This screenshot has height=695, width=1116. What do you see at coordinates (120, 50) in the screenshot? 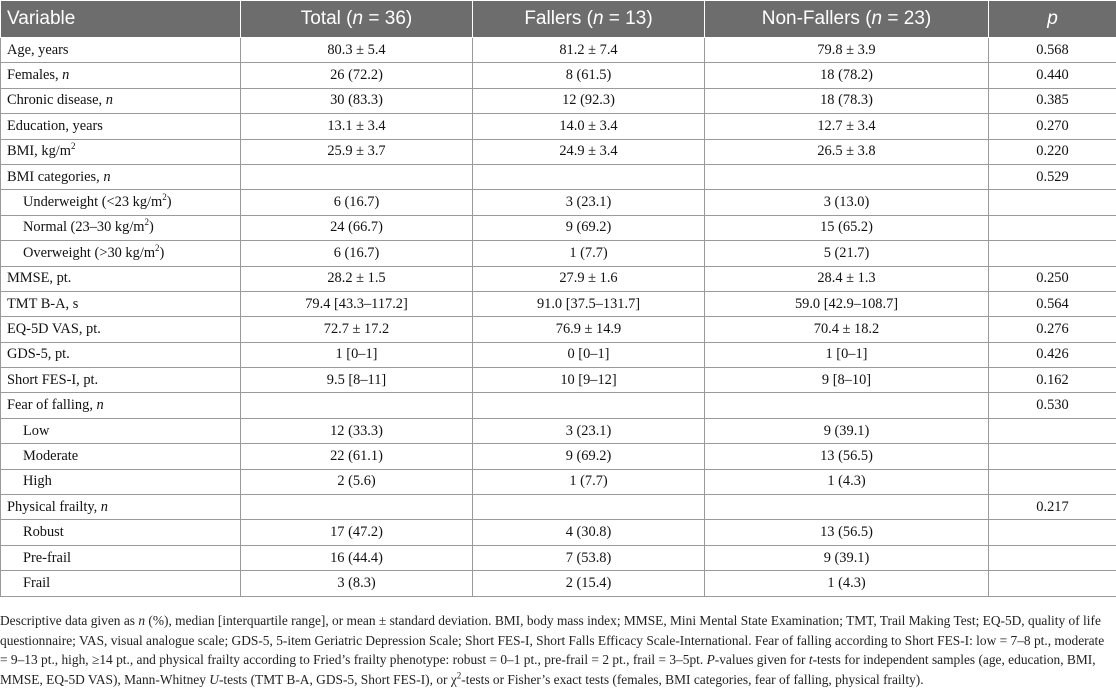
I see `cell-variable: Age, years` at bounding box center [120, 50].